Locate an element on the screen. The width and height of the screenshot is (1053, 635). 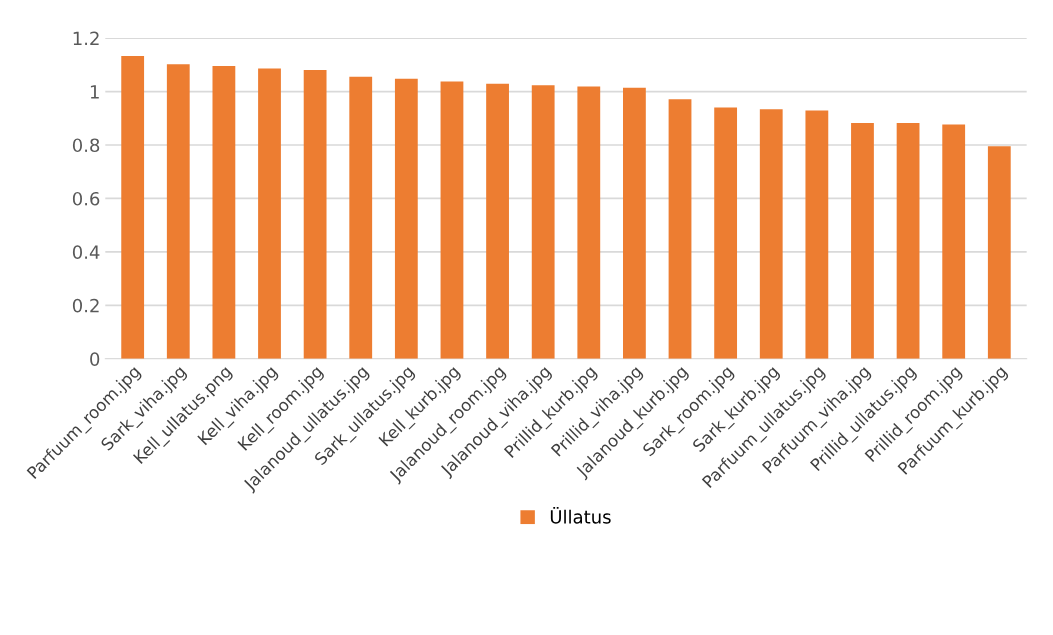
y-tick-label: 1 is located at coordinates (94, 92).